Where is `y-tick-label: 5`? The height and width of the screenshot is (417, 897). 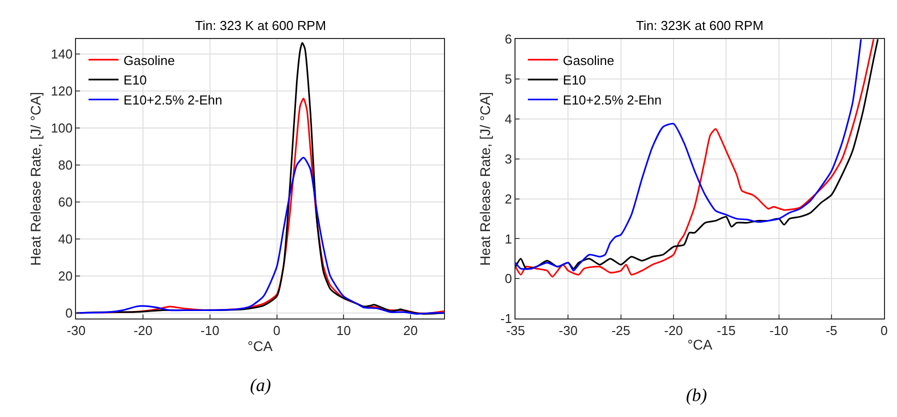
y-tick-label: 5 is located at coordinates (508, 79).